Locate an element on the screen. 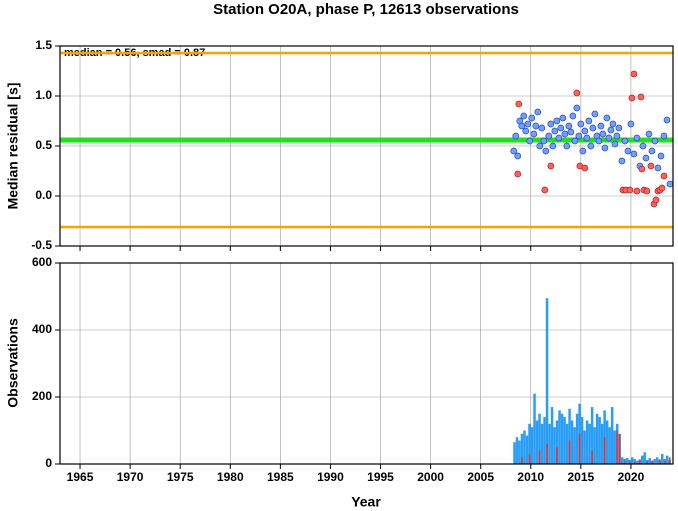  y-tick-label: 600 is located at coordinates (42, 262).